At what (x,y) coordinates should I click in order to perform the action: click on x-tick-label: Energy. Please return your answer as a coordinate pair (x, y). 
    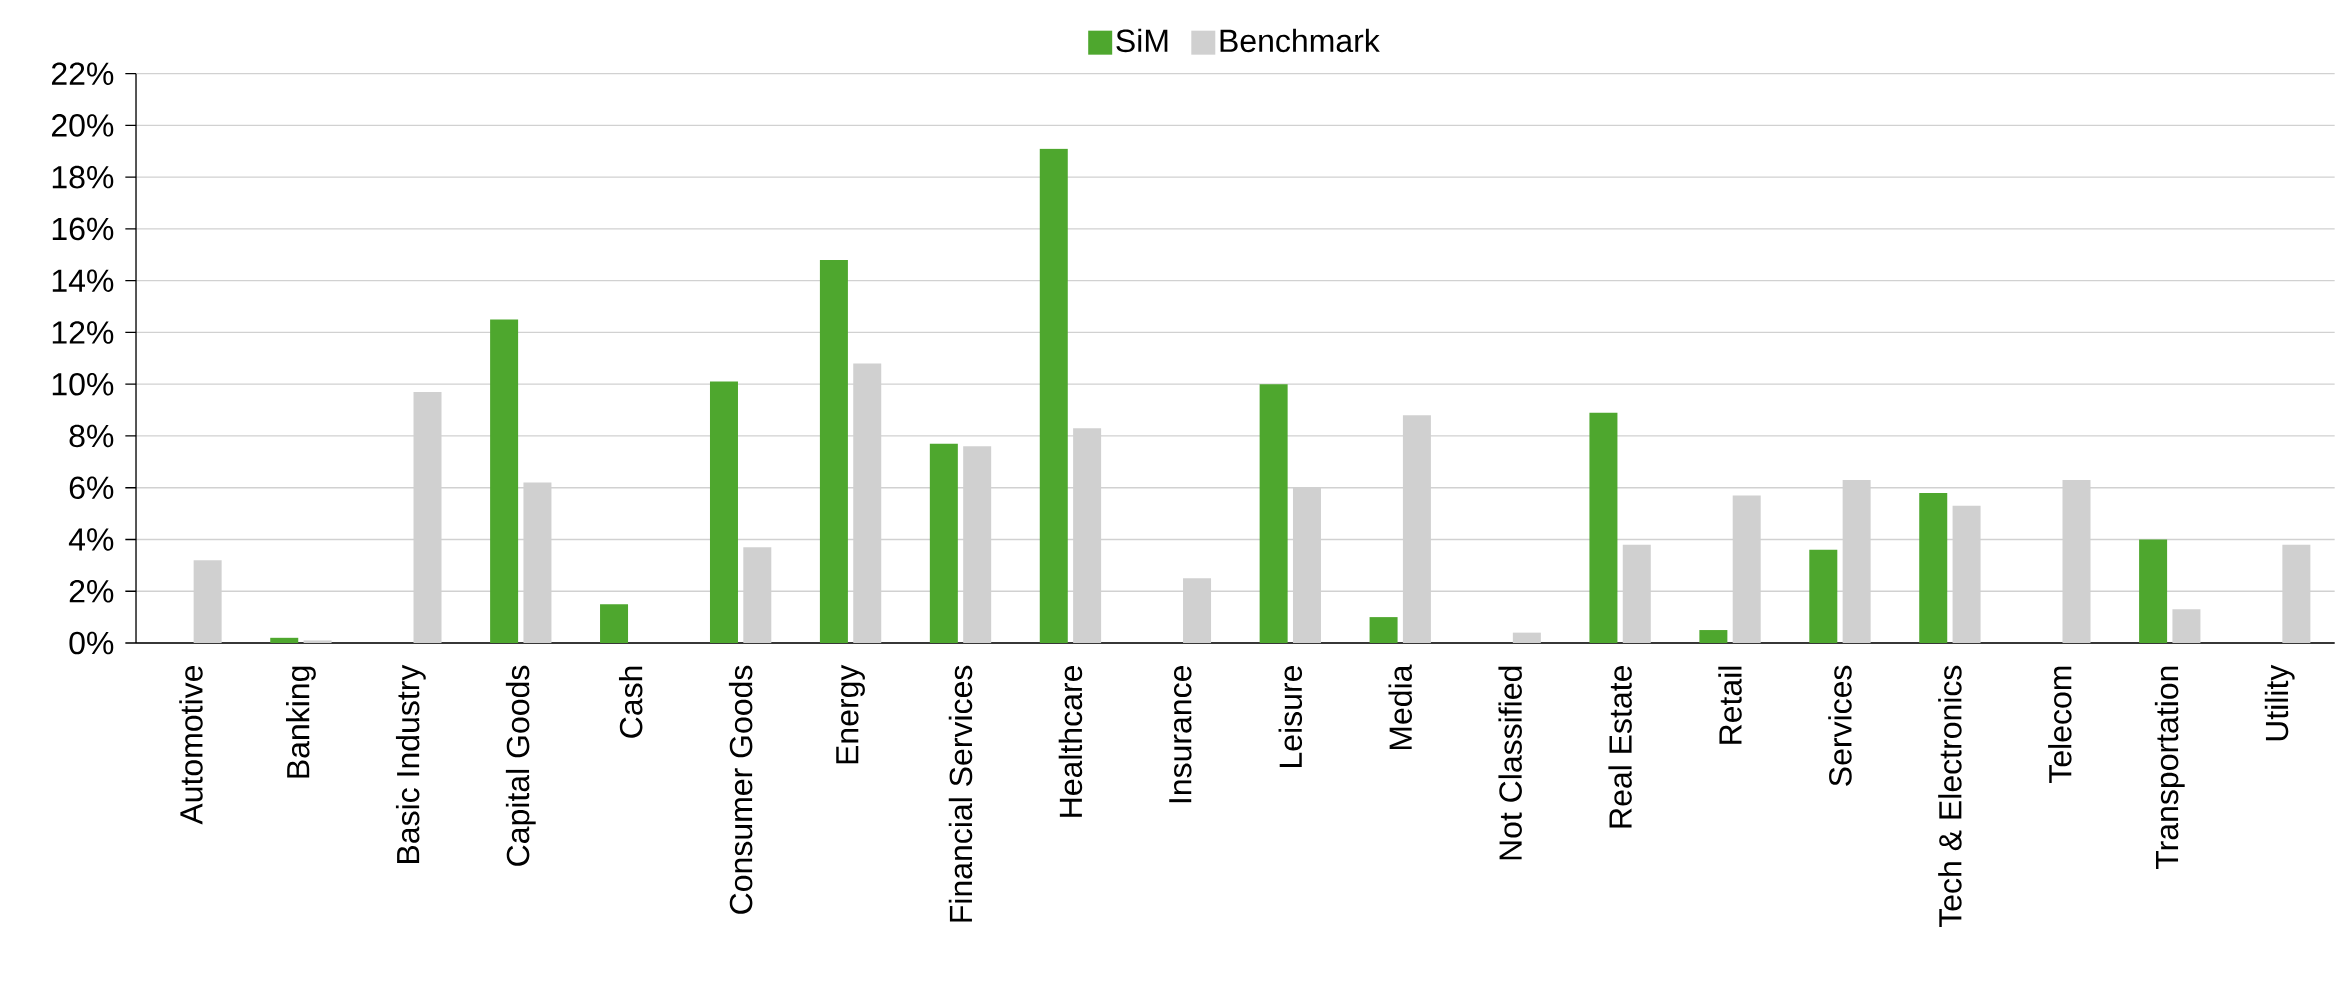
    Looking at the image, I should click on (850, 714).